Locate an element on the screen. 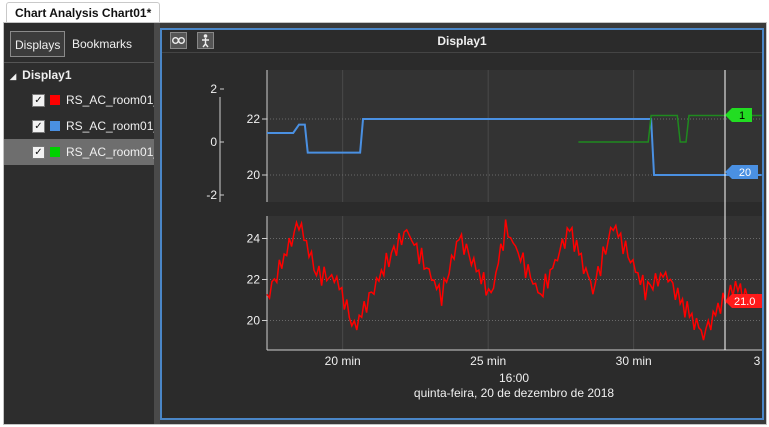  top-left-tick-label: -2 is located at coordinates (211, 195).